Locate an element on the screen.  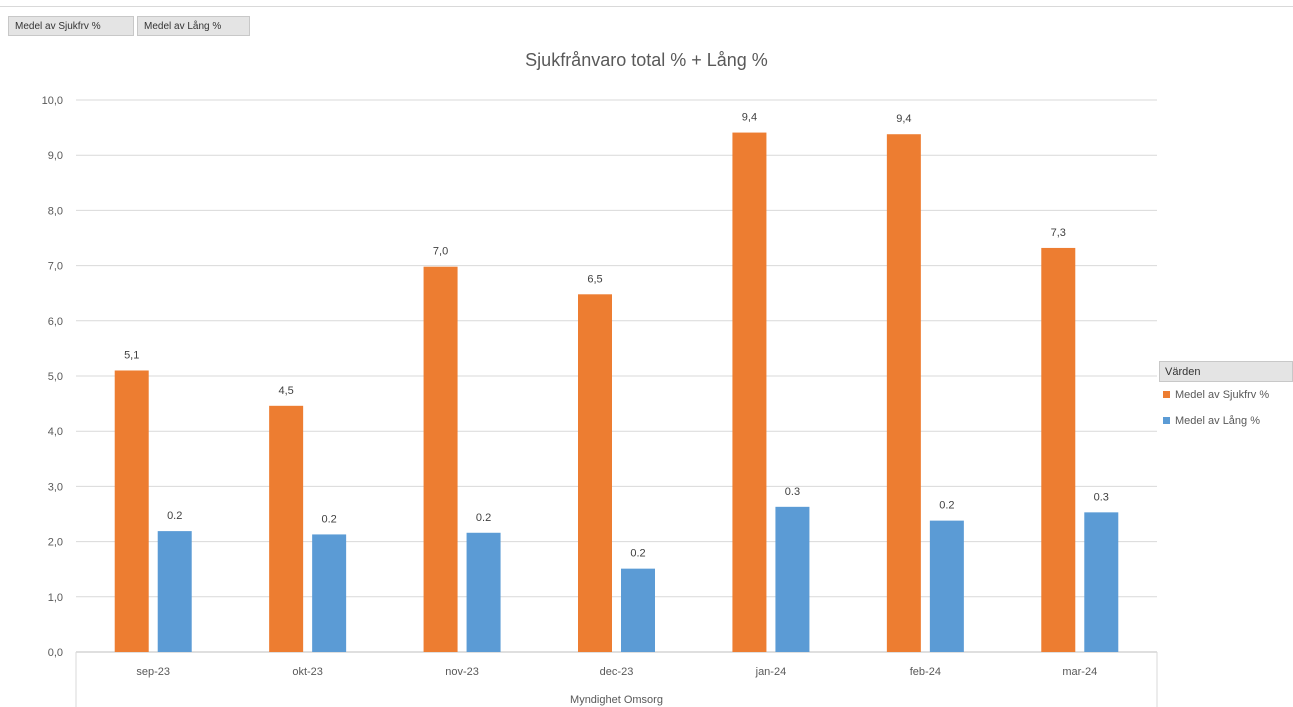
y-tick-label: 10,0 is located at coordinates (52, 101).